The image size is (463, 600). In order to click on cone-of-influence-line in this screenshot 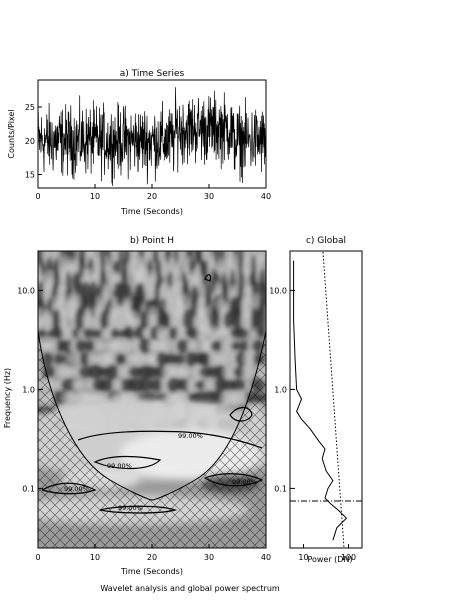, I will do `click(152, 415)`.